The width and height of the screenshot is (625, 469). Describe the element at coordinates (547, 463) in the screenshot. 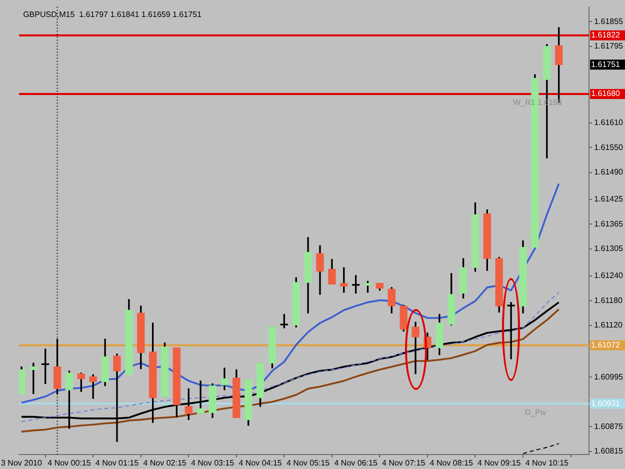

I see `x-tick-label: 4 Nov 10:15` at that location.